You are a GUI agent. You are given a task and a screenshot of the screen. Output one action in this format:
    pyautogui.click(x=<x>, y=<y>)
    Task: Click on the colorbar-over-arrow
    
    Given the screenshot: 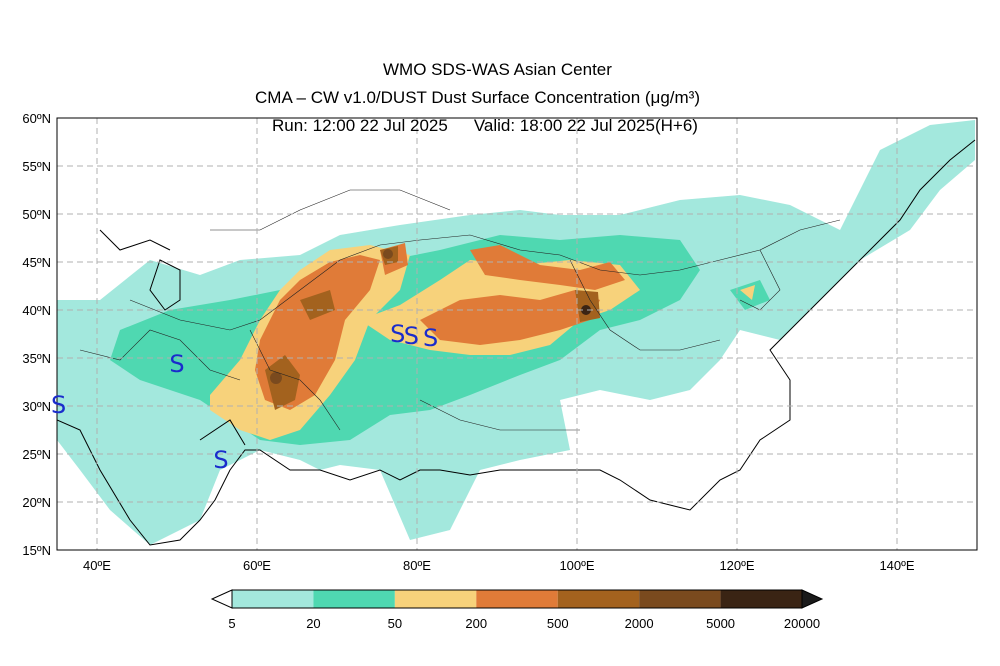 What is the action you would take?
    pyautogui.click(x=812, y=599)
    